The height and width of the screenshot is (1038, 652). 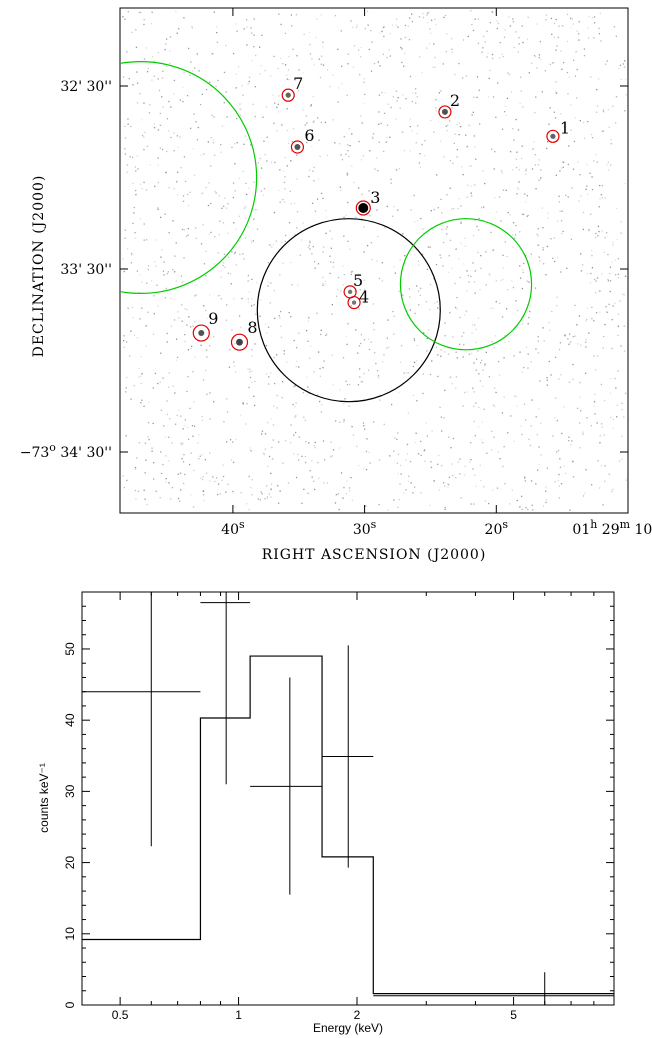 I want to click on x-tick-label: 0.5, so click(x=120, y=1015).